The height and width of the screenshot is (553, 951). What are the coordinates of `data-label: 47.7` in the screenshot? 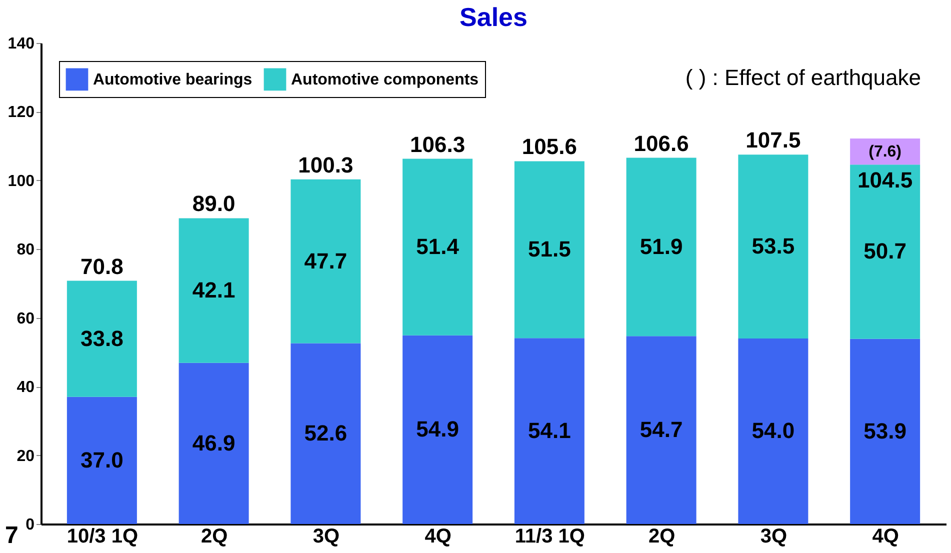 It's located at (326, 261).